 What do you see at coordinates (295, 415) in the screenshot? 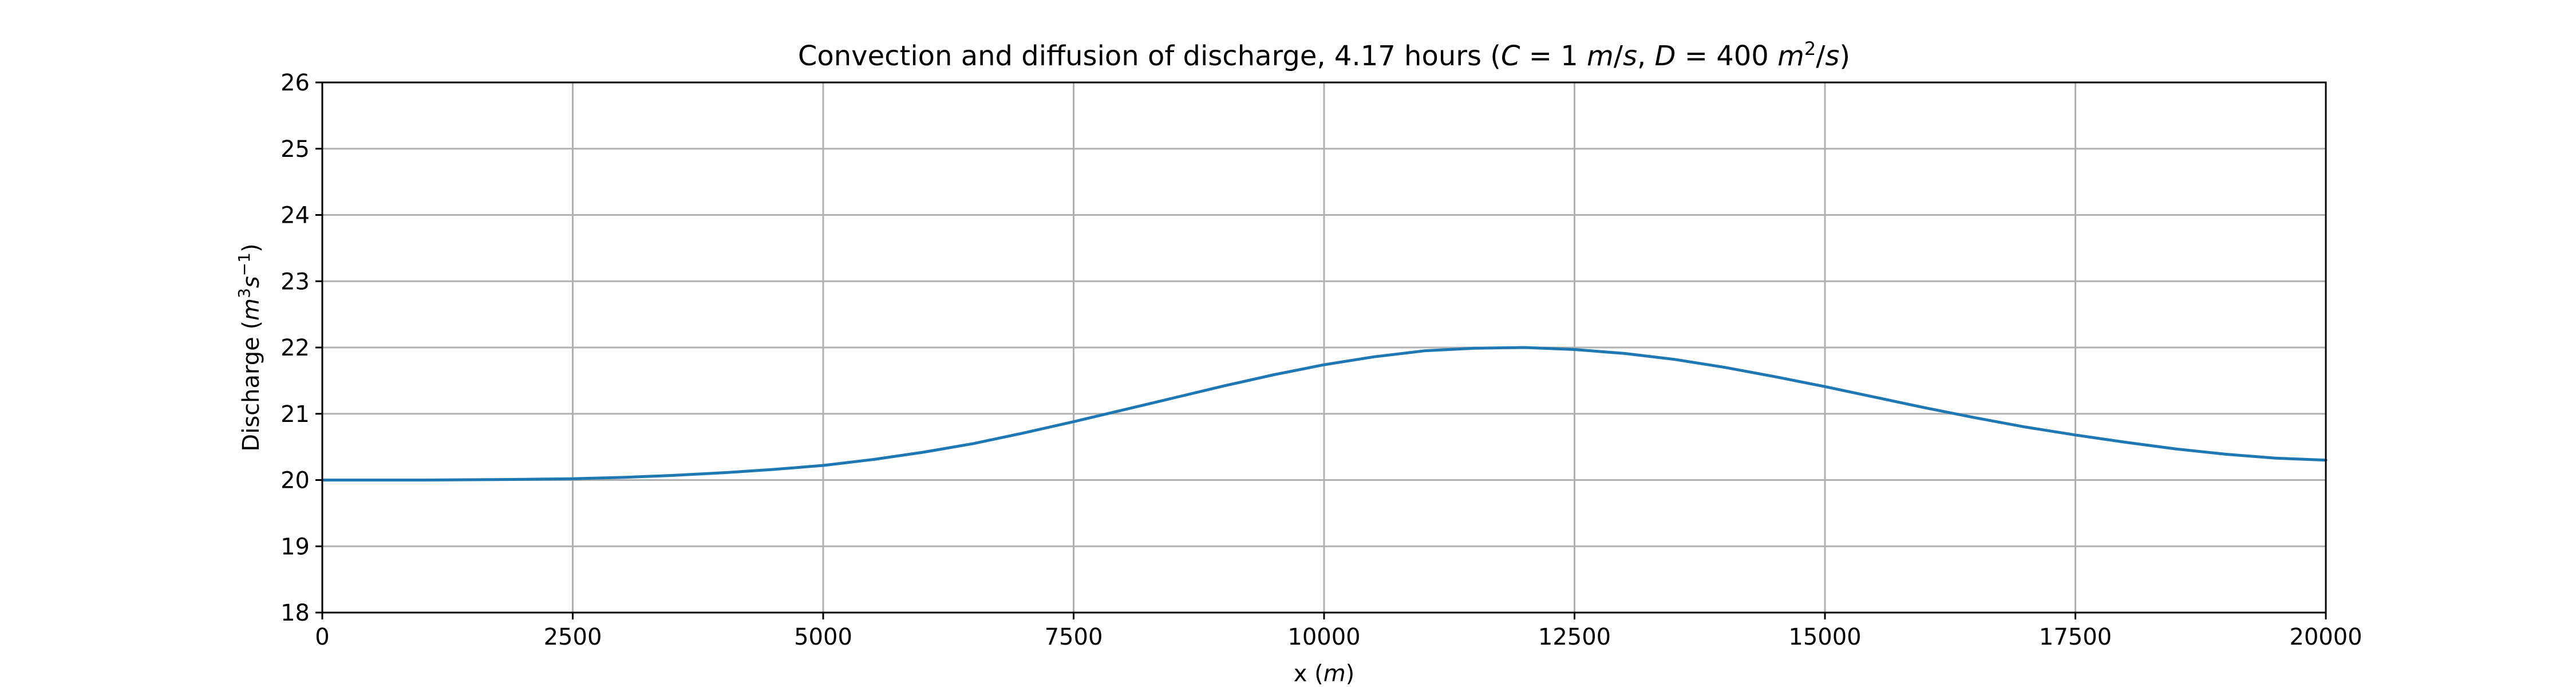
I see `y-tick-label: 21` at bounding box center [295, 415].